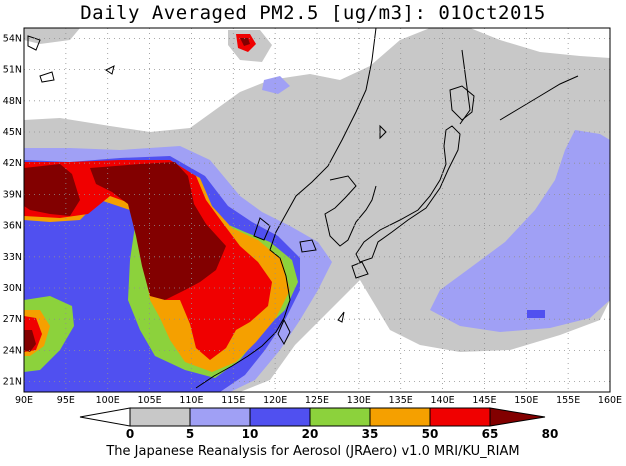 This screenshot has width=626, height=466. I want to click on lat-tick-label: 45N, so click(12, 132).